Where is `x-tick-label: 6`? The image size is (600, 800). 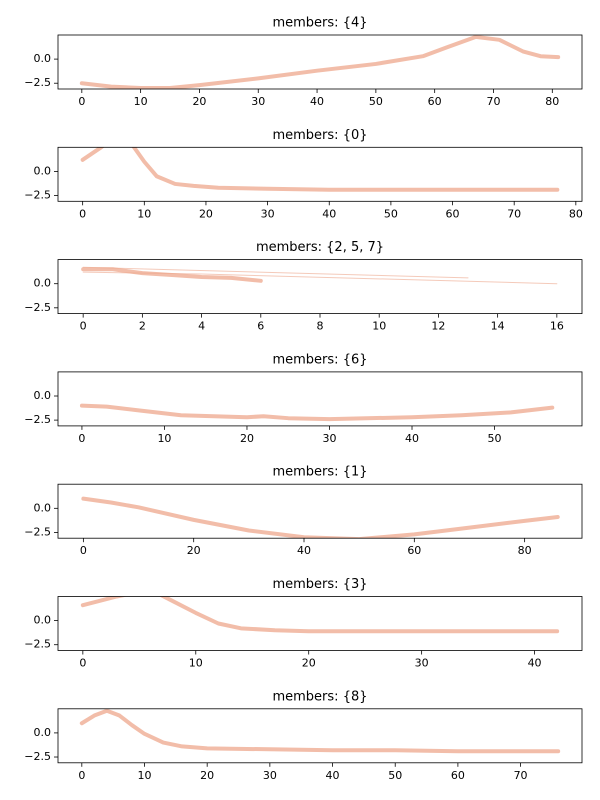
x-tick-label: 6 is located at coordinates (260, 326).